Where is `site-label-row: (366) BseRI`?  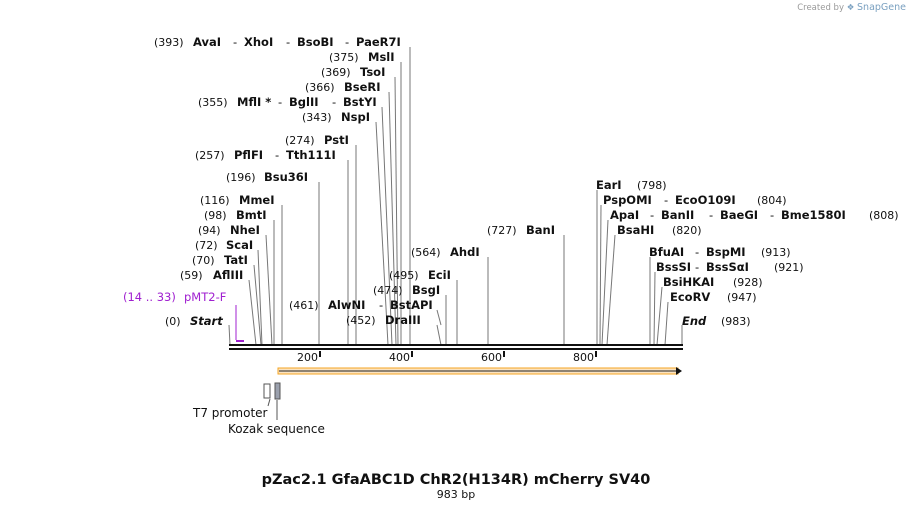 site-label-row: (366) BseRI is located at coordinates (343, 87).